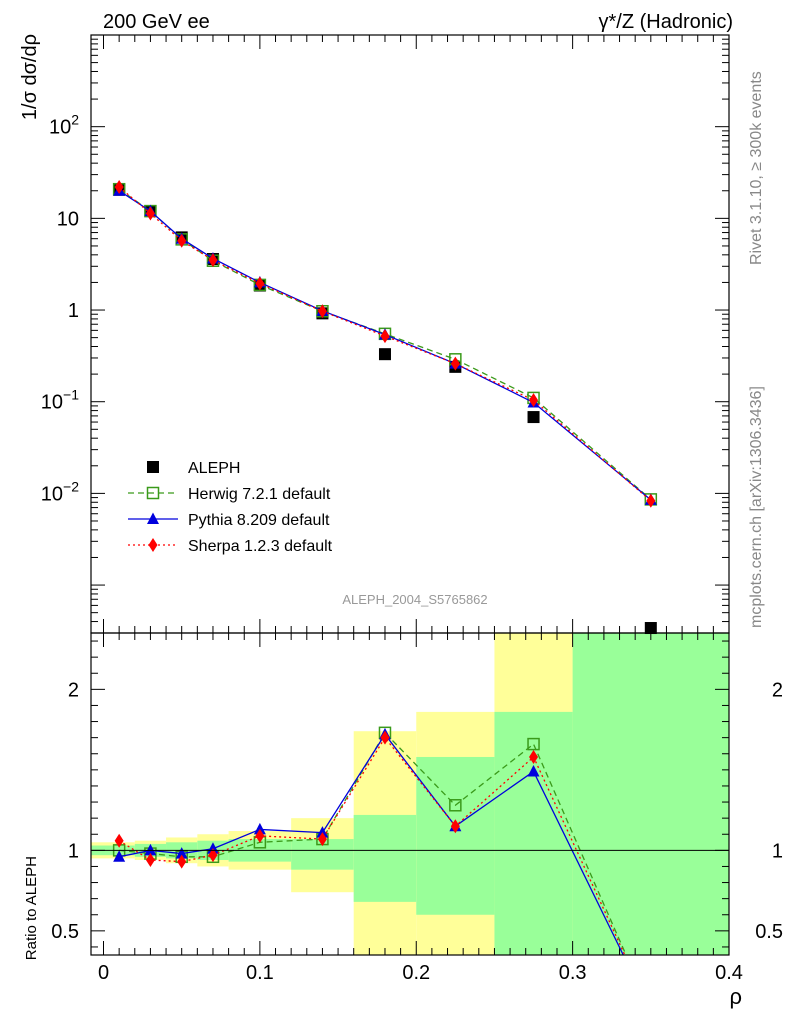 Image resolution: width=786 pixels, height=1024 pixels. I want to click on x-tick-label: 0.2, so click(416, 973).